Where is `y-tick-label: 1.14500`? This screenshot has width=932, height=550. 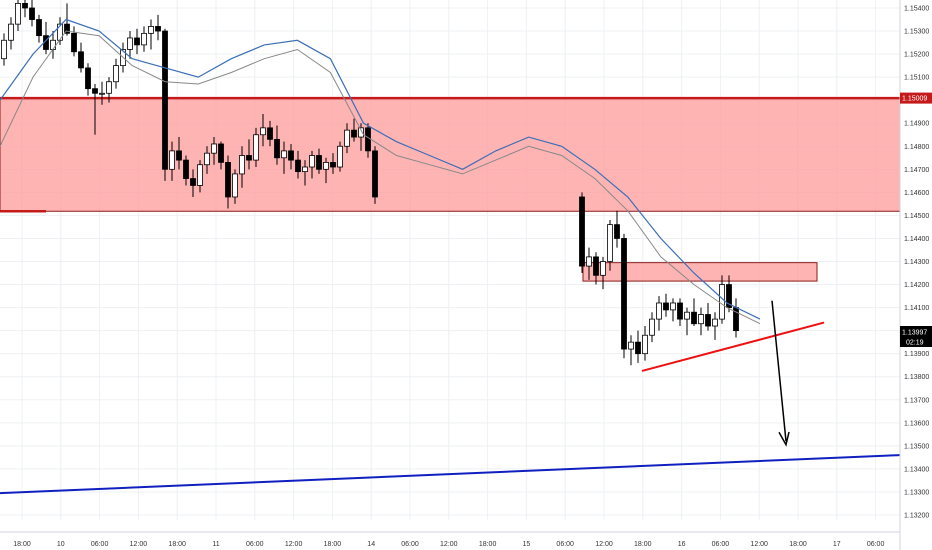 y-tick-label: 1.14500 is located at coordinates (916, 216).